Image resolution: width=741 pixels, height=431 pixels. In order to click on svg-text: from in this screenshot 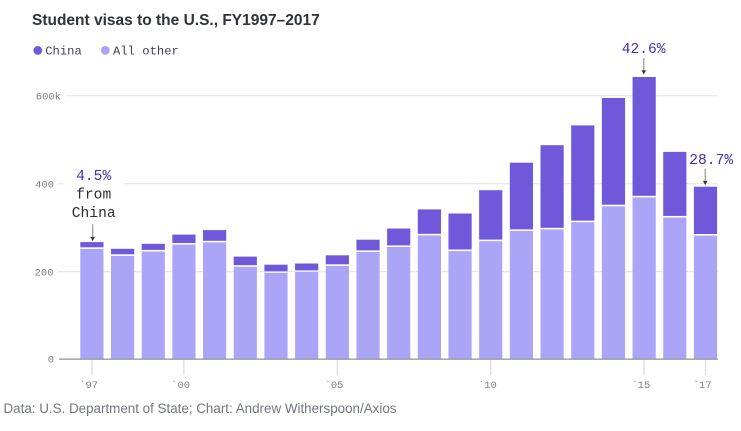, I will do `click(93, 196)`.